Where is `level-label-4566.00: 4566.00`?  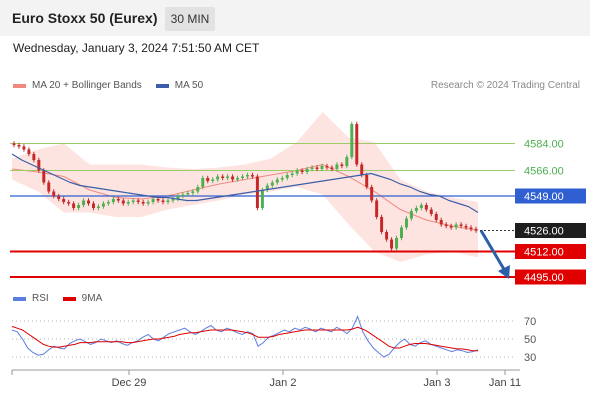
level-label-4566.00: 4566.00 is located at coordinates (544, 172).